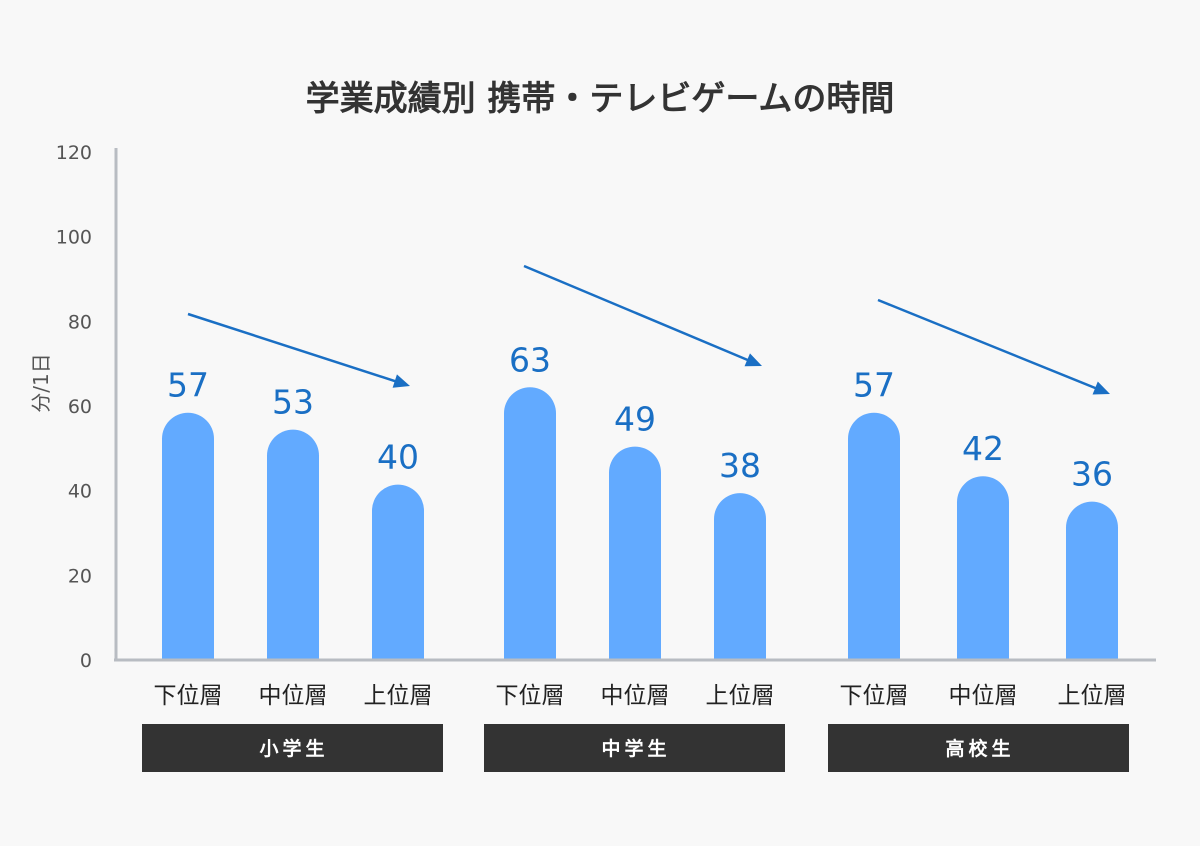 This screenshot has width=1200, height=846. Describe the element at coordinates (600, 99) in the screenshot. I see `chart-title: 学業成績別 携帯・テレビゲームの時間` at that location.